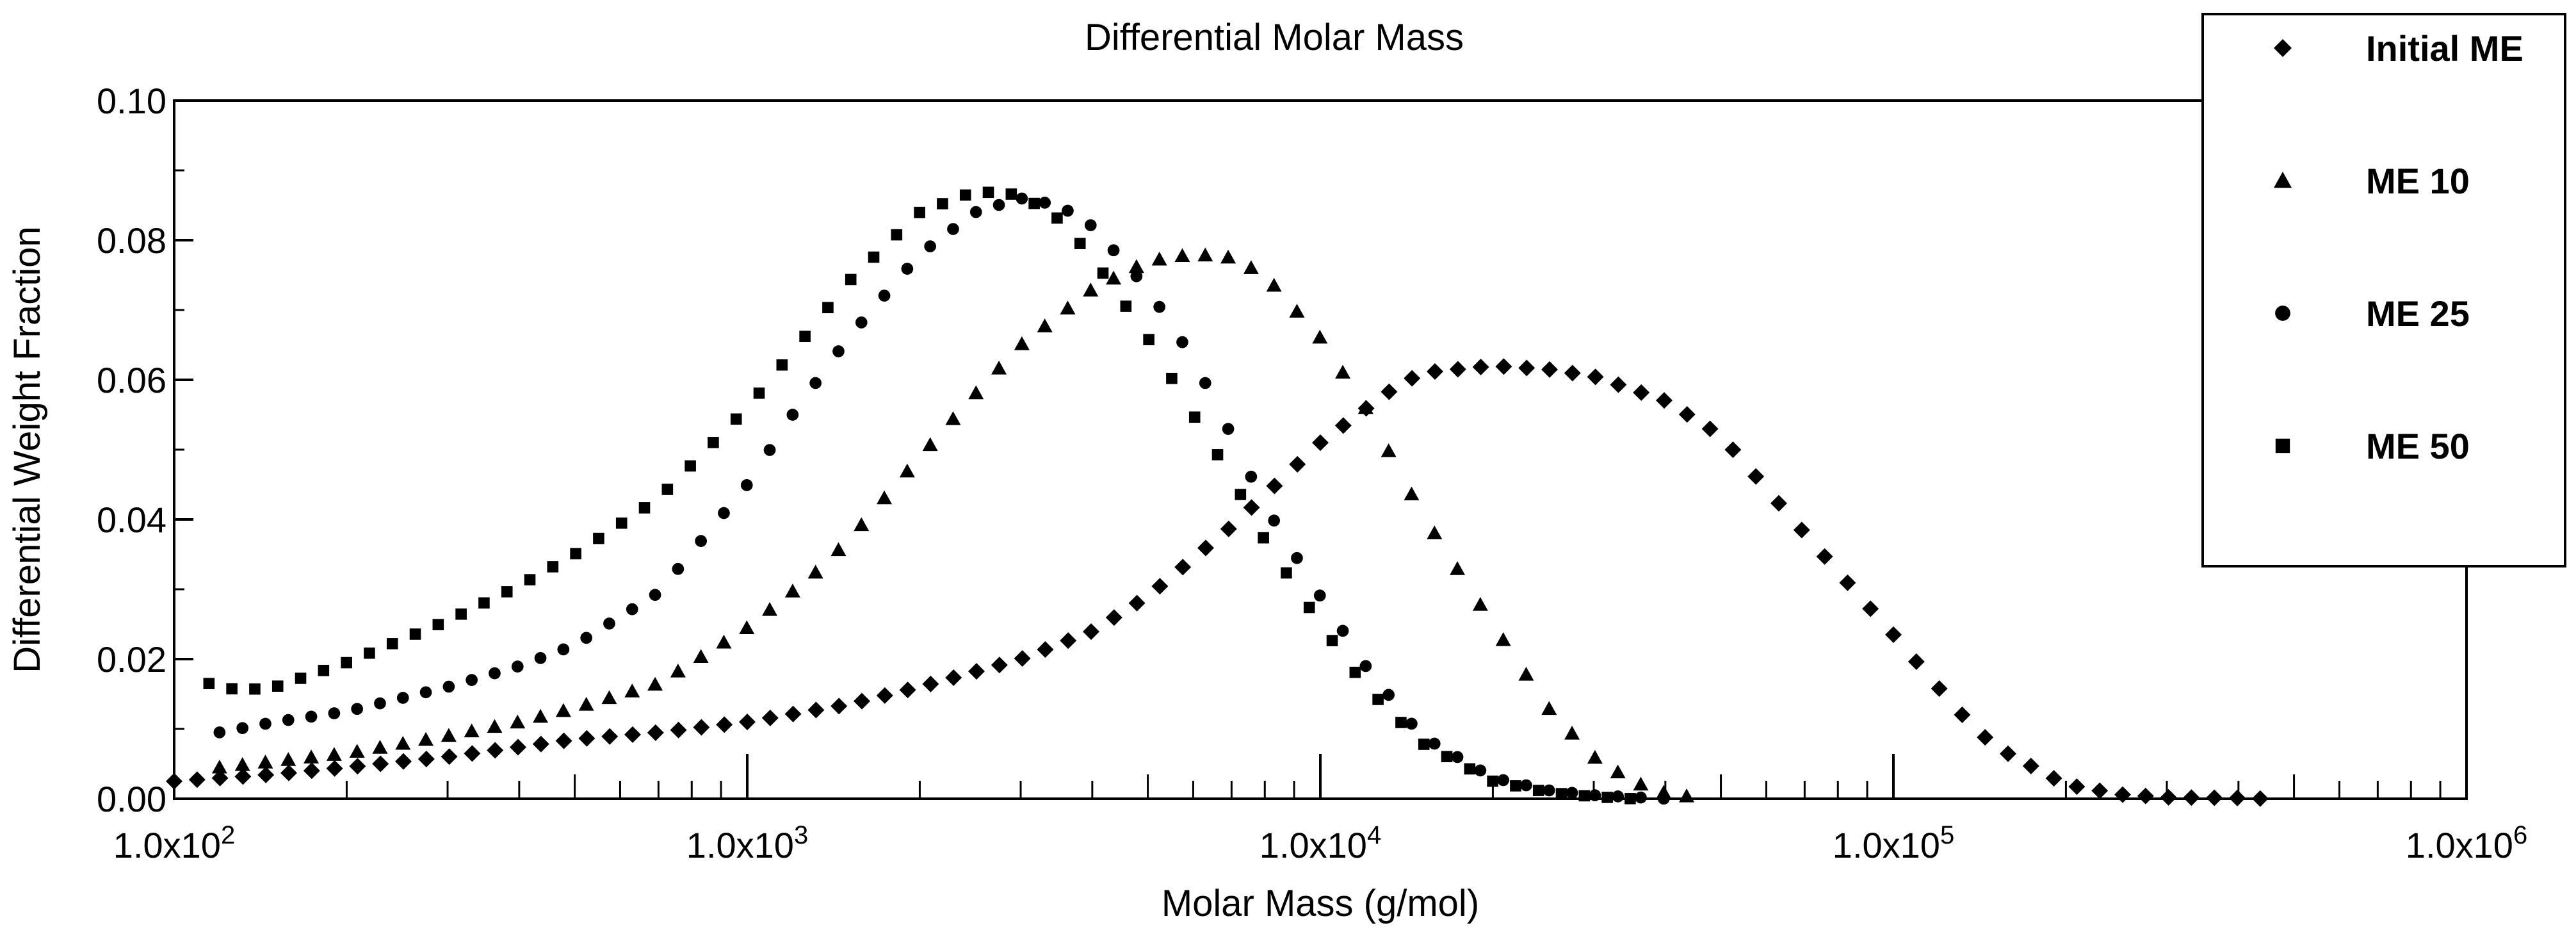  Describe the element at coordinates (1274, 37) in the screenshot. I see `chart-title: Differential Molar Mass` at that location.